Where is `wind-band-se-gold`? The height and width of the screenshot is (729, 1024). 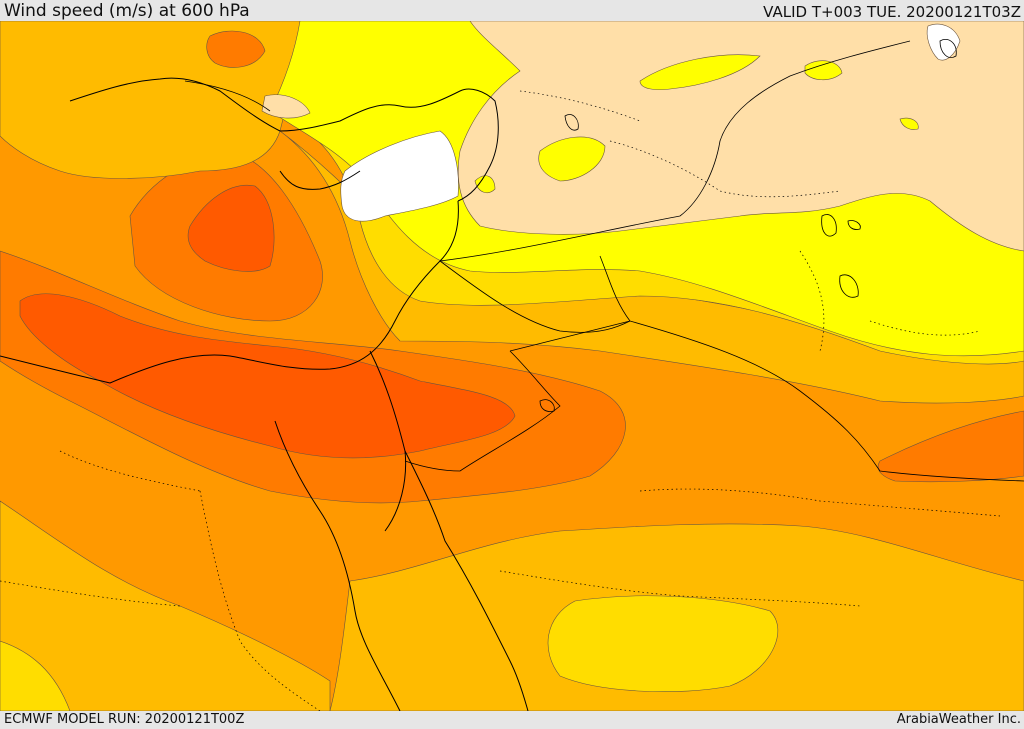
wind-band-se-gold is located at coordinates (663, 643).